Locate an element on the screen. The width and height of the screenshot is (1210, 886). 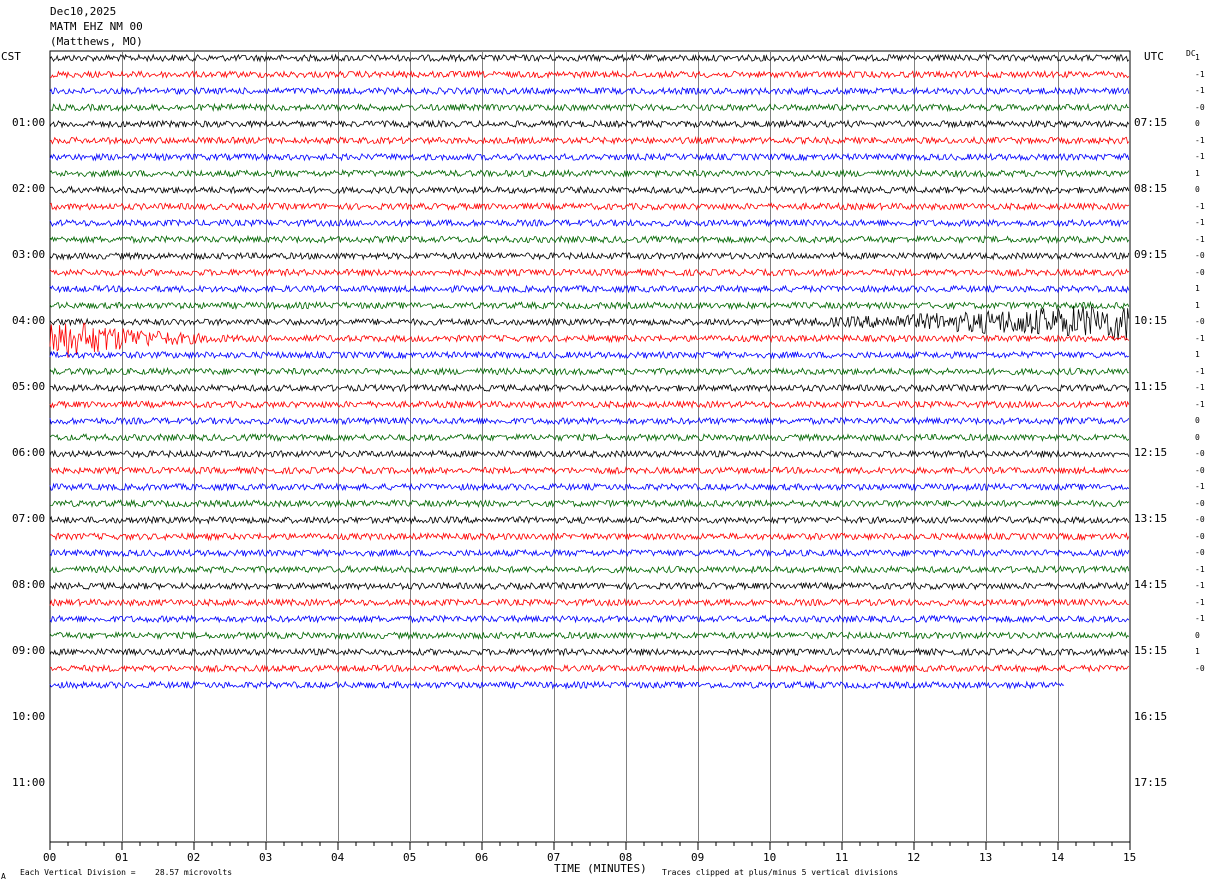
x-tick-label: 00 is located at coordinates (50, 857).